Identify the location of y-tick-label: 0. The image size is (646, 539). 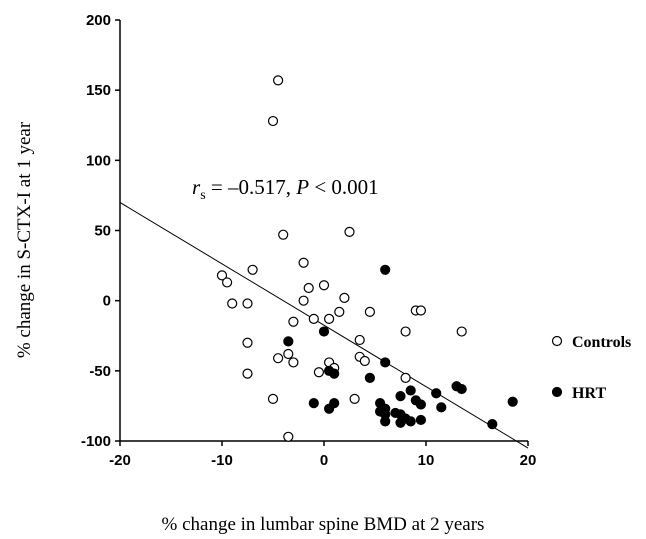
(107, 301).